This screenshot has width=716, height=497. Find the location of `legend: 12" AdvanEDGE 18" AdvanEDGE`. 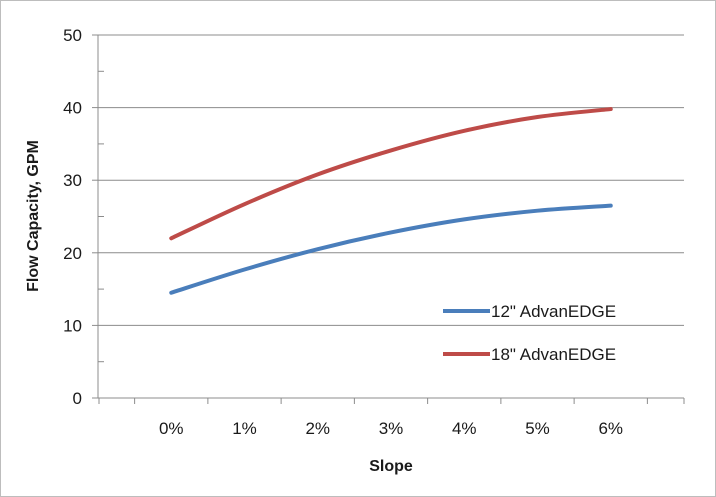

legend: 12" AdvanEDGE 18" AdvanEDGE is located at coordinates (529, 333).